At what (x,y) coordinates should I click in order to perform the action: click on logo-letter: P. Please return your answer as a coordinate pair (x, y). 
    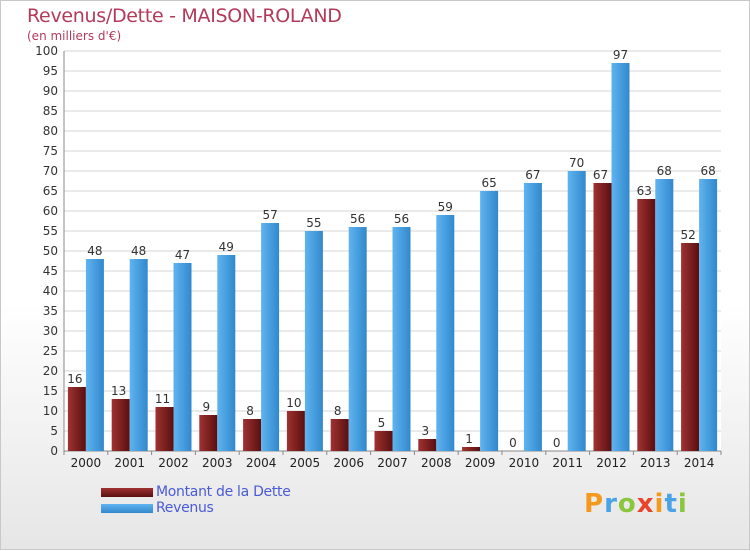
    Looking at the image, I should click on (594, 504).